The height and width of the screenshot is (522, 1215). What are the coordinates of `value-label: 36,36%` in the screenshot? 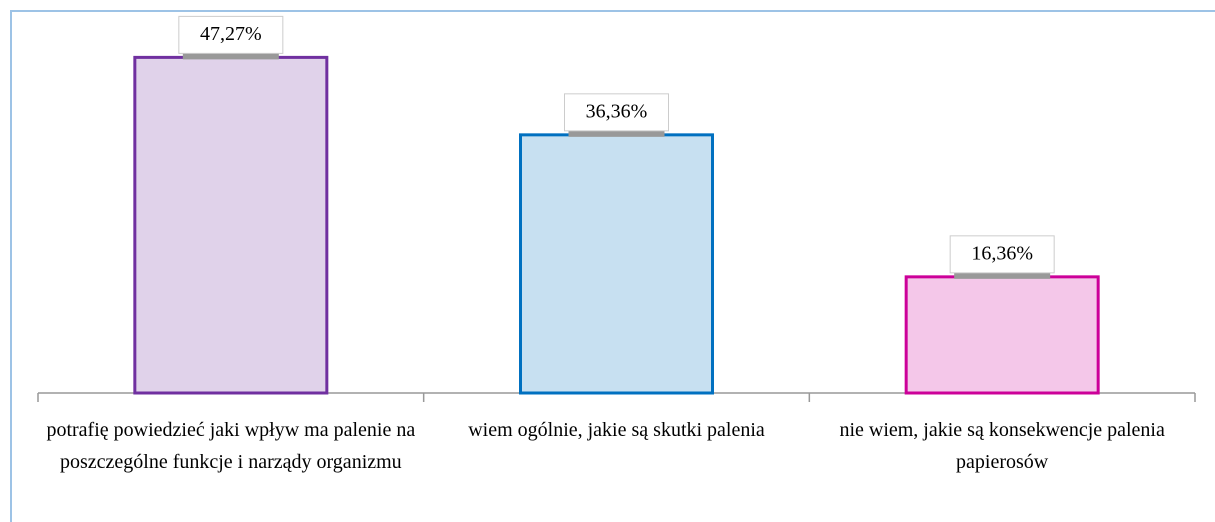 It's located at (617, 111).